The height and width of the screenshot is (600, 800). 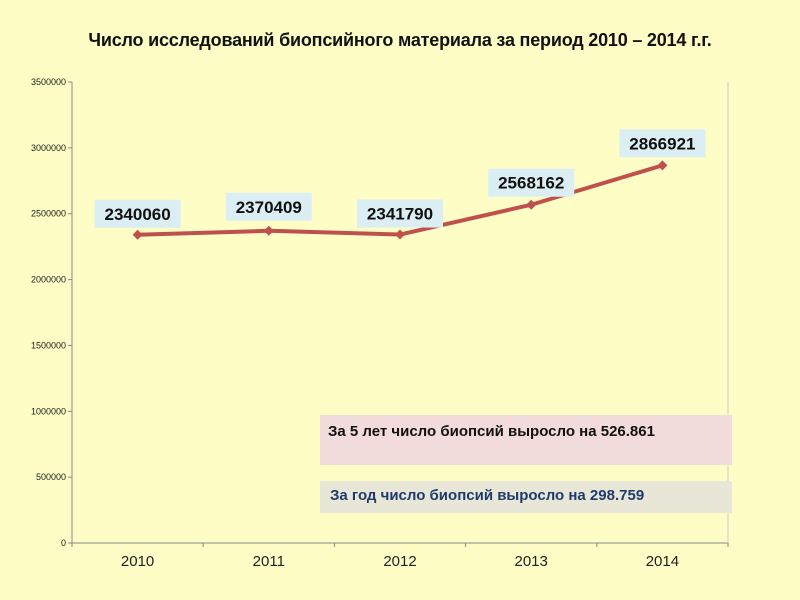 I want to click on data-label: 2866921, so click(x=662, y=143).